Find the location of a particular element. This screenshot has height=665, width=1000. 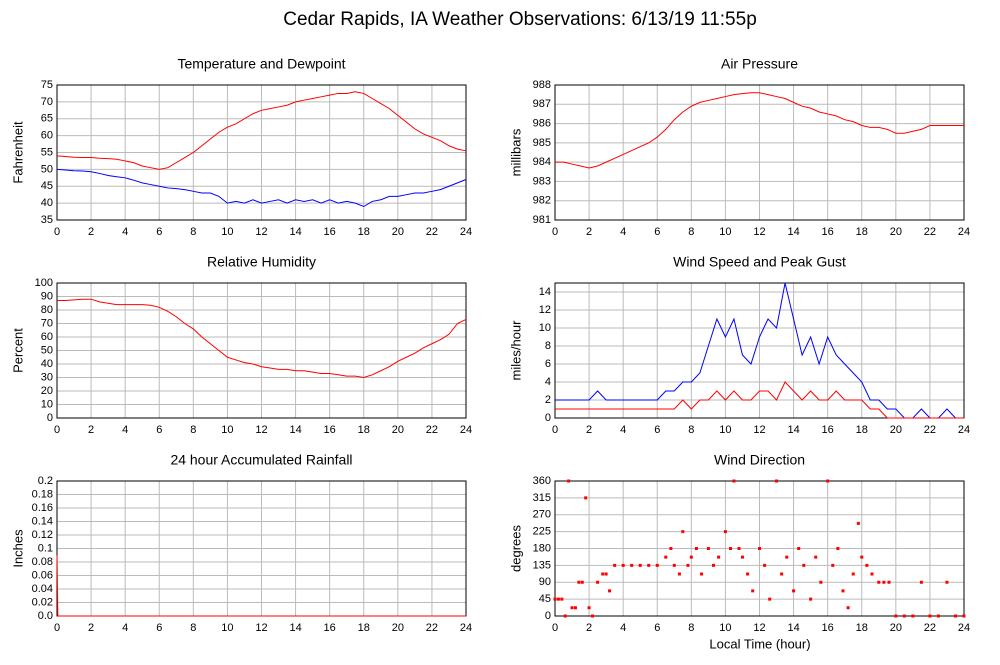

y-tick-label: 0.02 is located at coordinates (42, 602).